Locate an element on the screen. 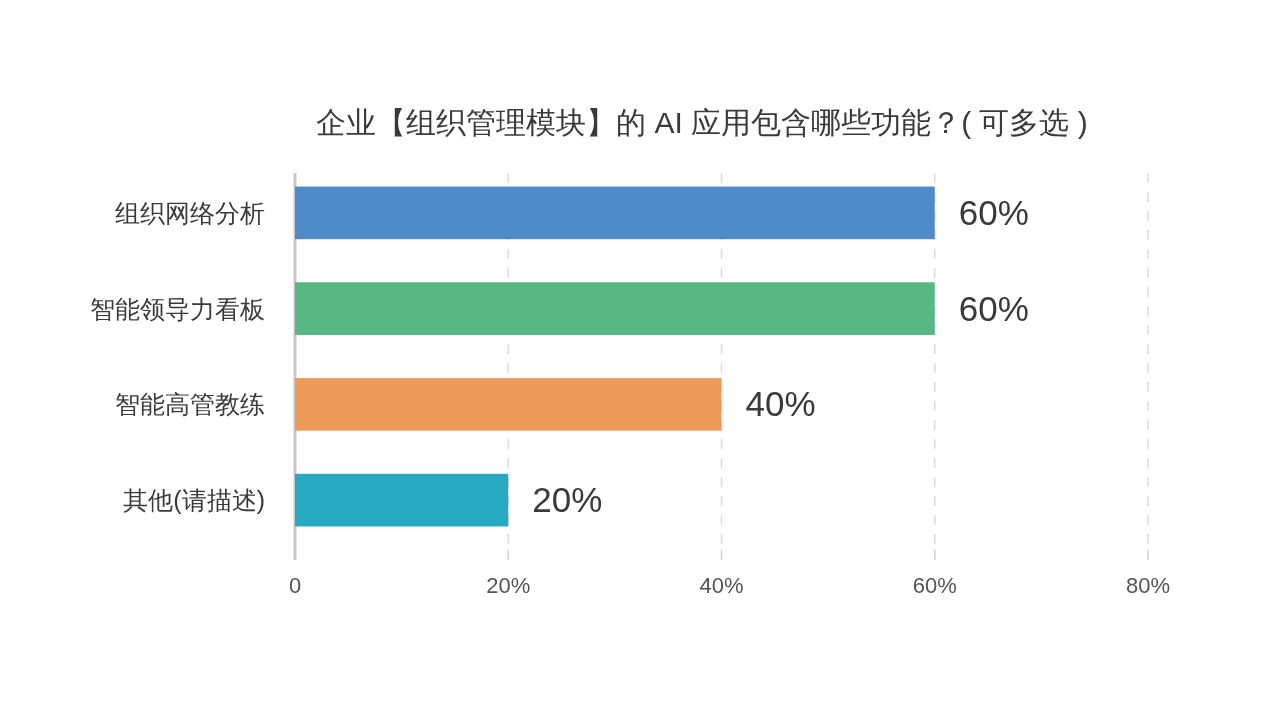 This screenshot has height=720, width=1280. y-tick-label: 智能领导力看板 is located at coordinates (177, 308).